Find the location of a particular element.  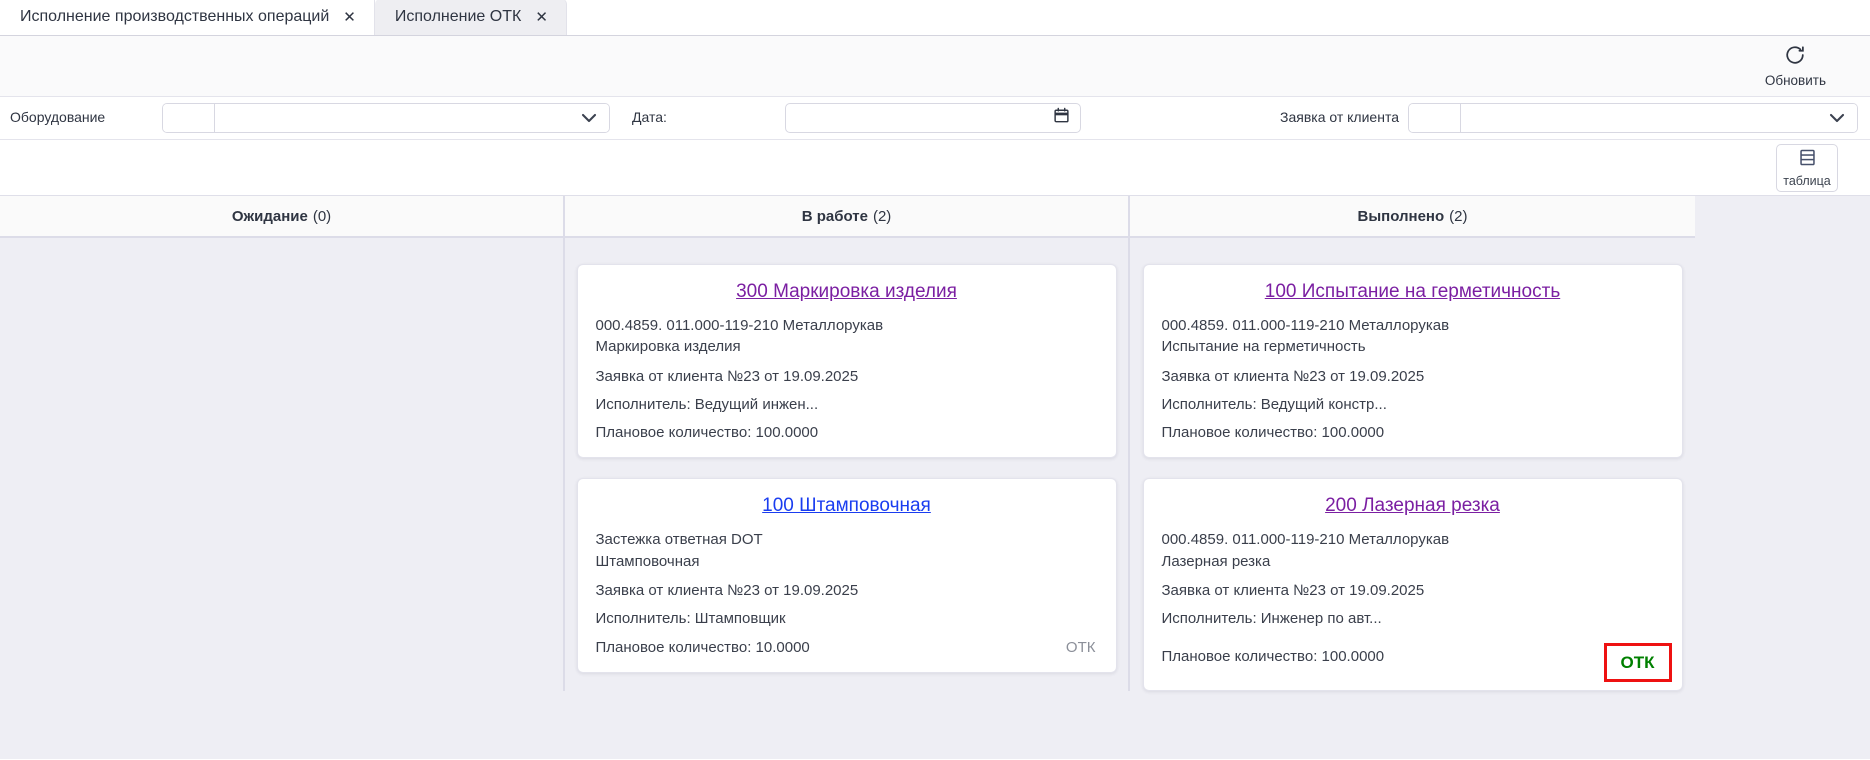

refresh-button: Обновить is located at coordinates (1795, 66).